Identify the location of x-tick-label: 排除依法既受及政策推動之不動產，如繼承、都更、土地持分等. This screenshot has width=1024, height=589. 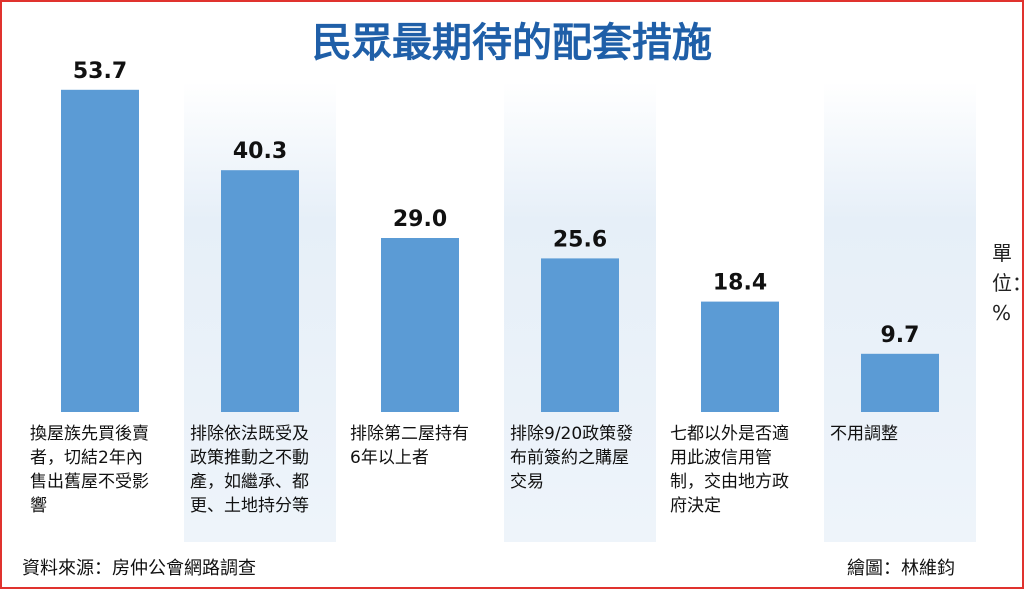
(249, 470).